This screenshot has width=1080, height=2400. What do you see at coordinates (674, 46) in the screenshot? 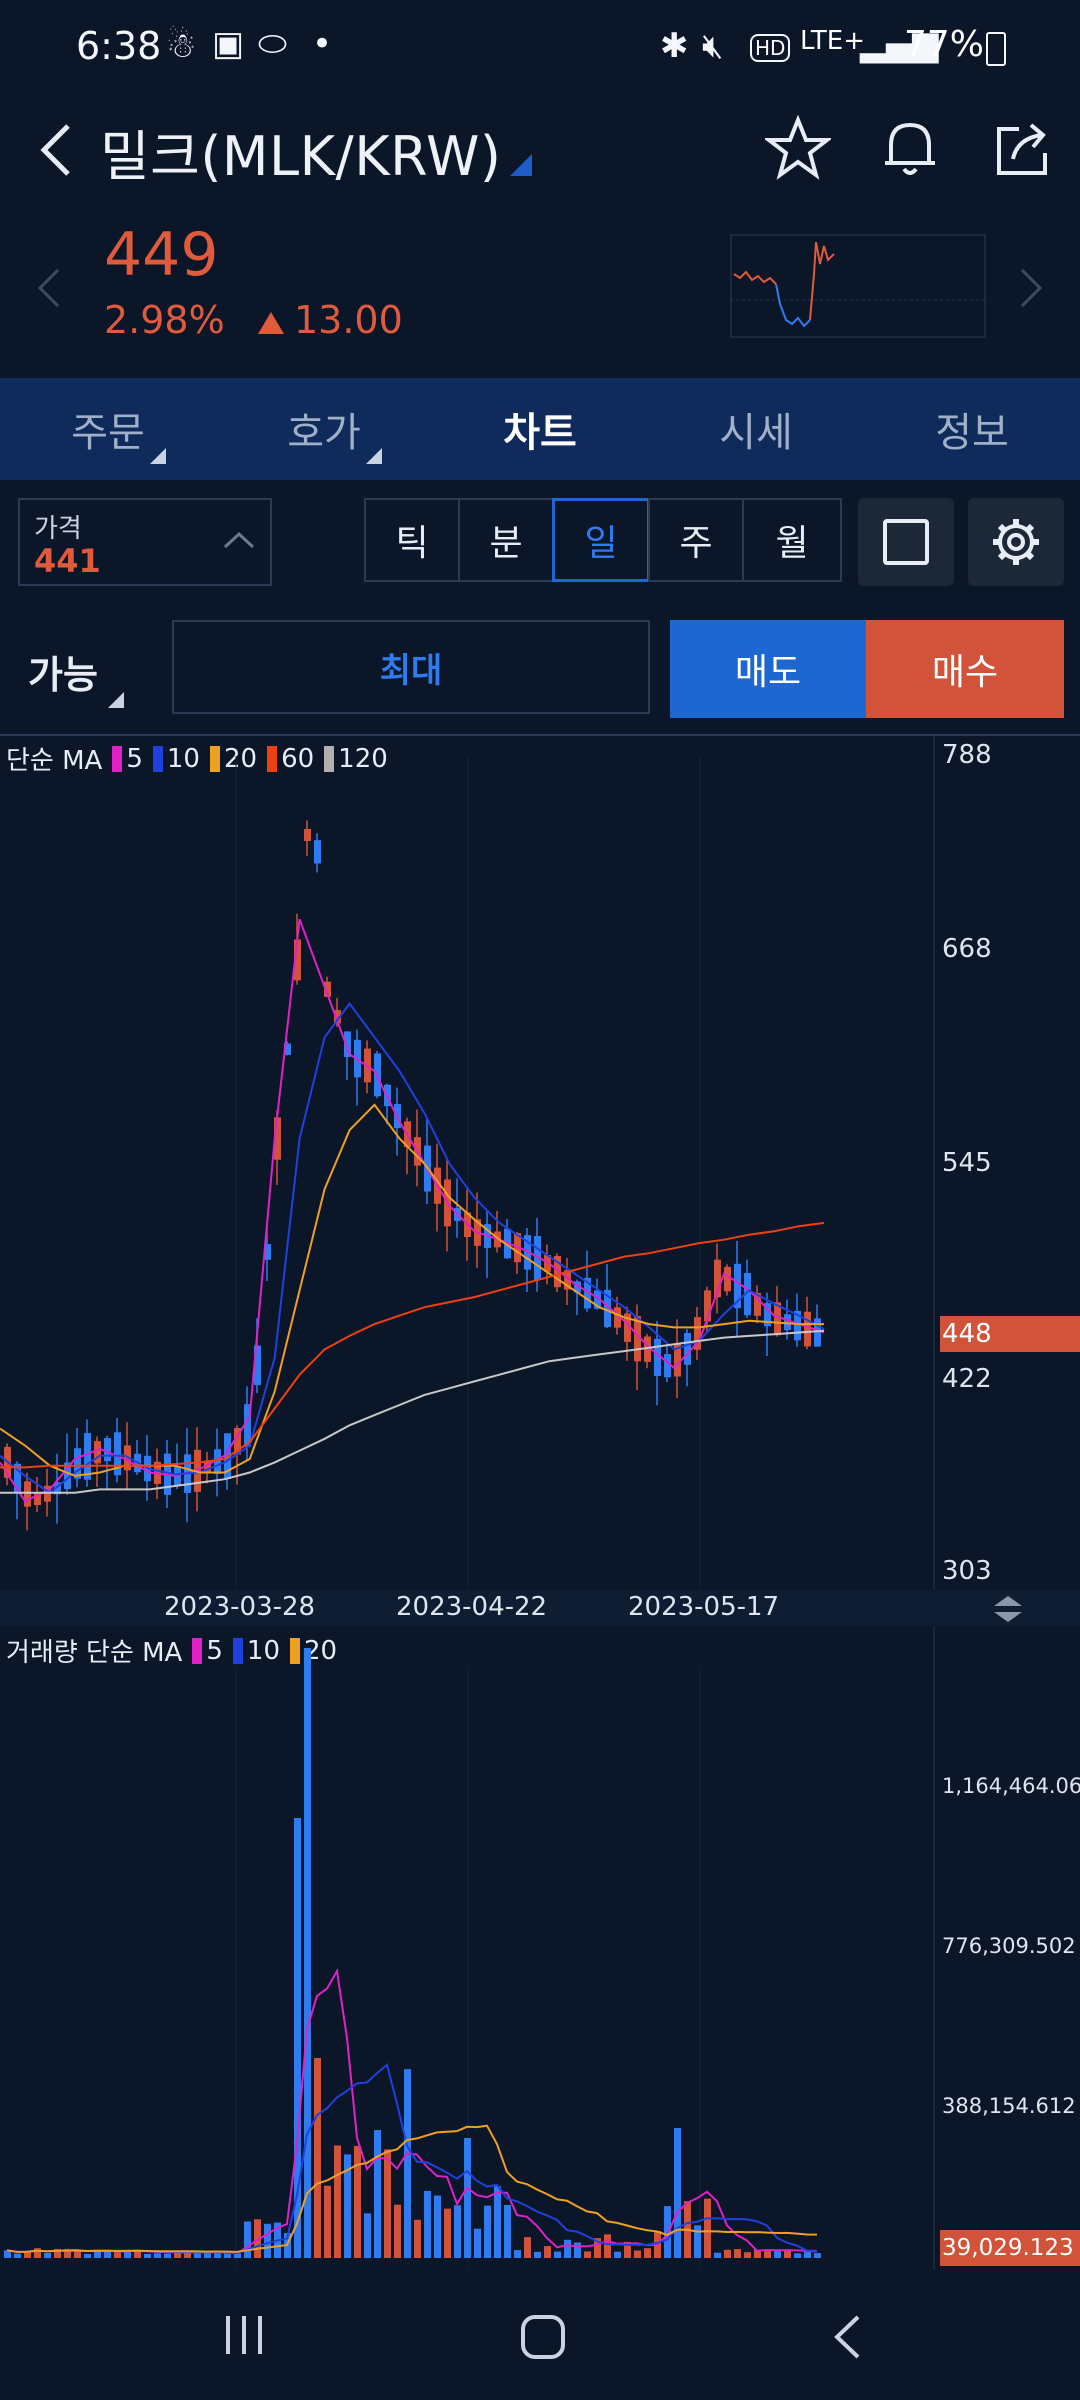
I see `bluetooth-icon: ✱` at bounding box center [674, 46].